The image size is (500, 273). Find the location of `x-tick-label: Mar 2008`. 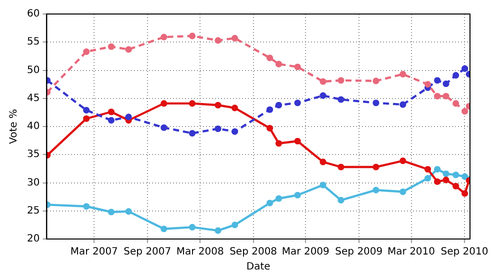

x-tick-label: Mar 2008 is located at coordinates (200, 252).